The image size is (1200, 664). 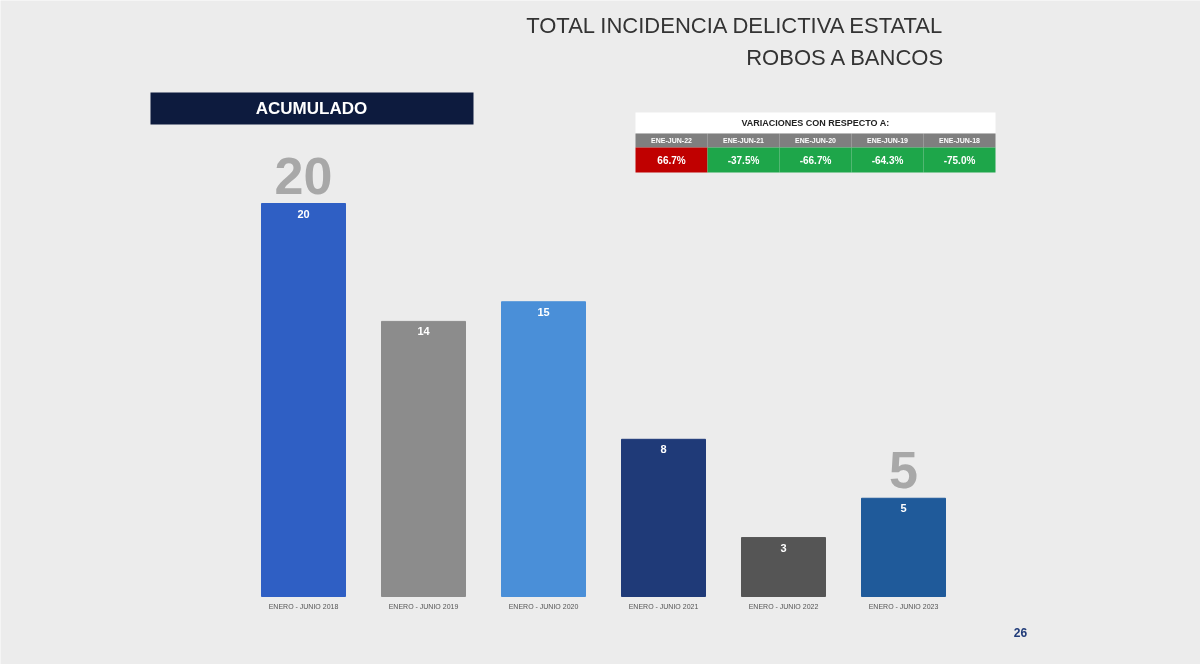 What do you see at coordinates (671, 160) in the screenshot?
I see `data-label: 66.7%` at bounding box center [671, 160].